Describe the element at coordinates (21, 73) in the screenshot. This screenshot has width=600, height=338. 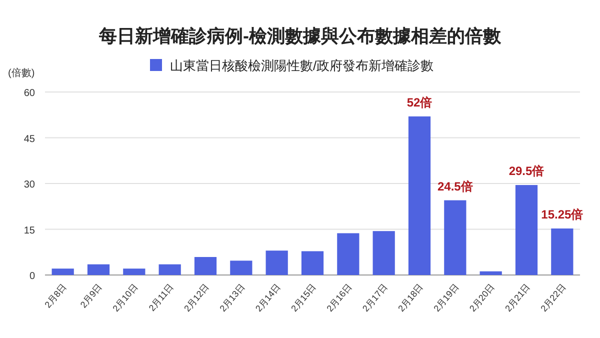
I see `y-axis-title: (倍數)` at that location.